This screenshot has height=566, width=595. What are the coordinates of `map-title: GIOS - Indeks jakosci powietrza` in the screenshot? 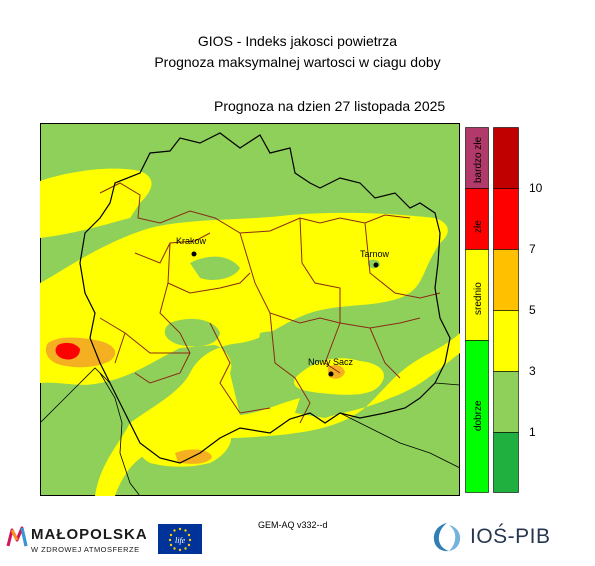 It's located at (297, 41).